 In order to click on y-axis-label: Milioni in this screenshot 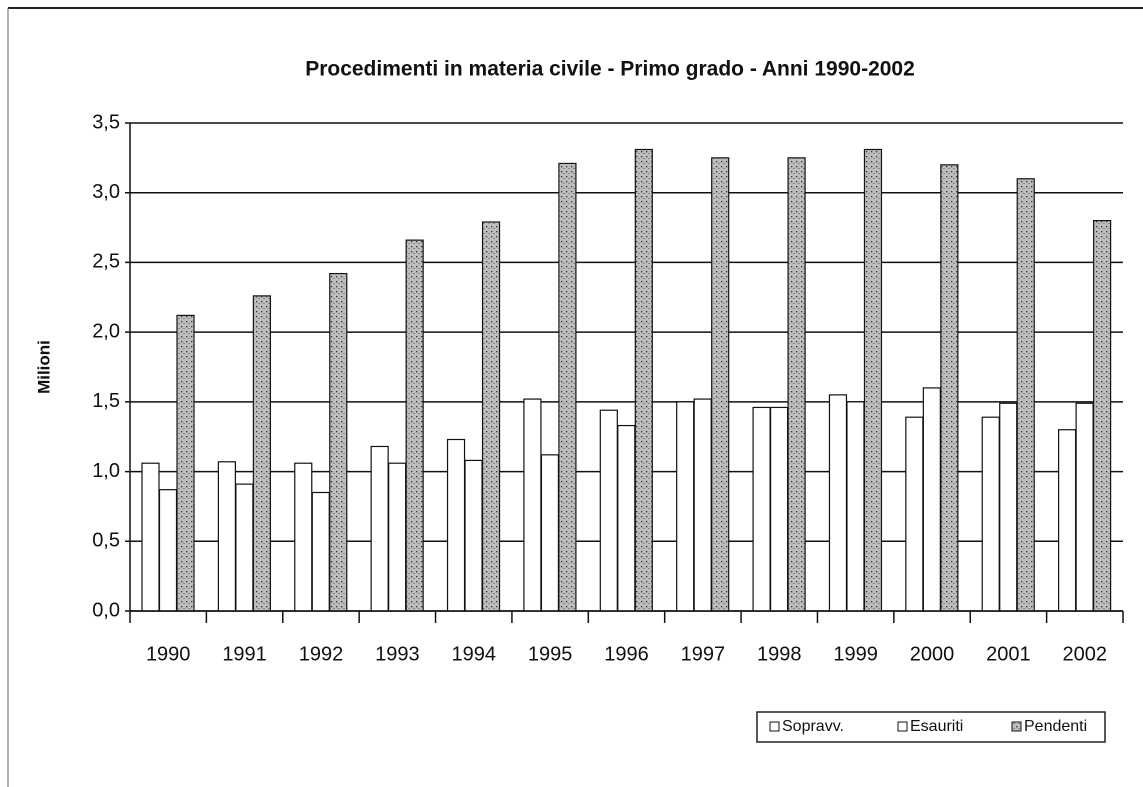, I will do `click(43, 367)`.